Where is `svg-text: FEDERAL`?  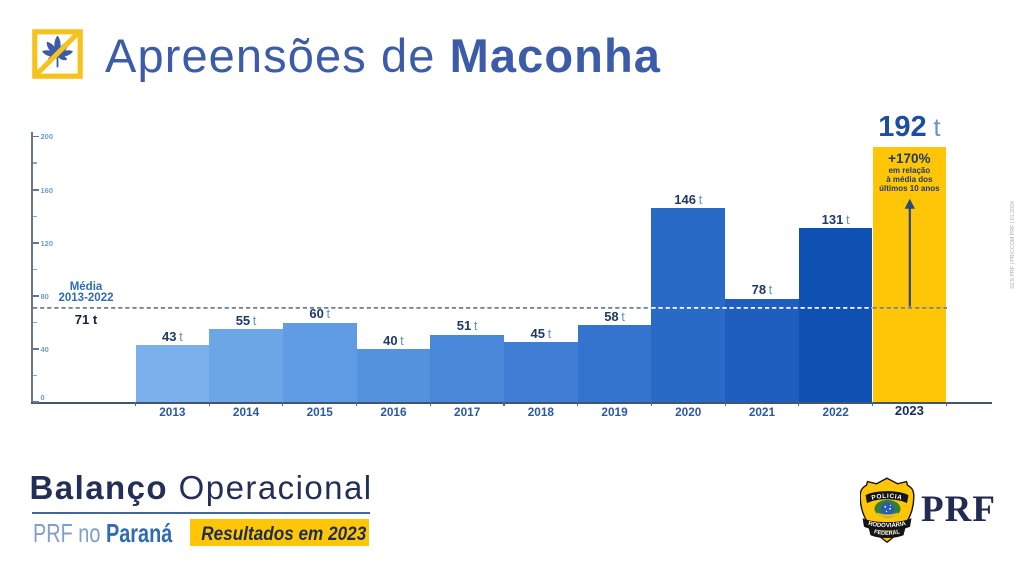 svg-text: FEDERAL is located at coordinates (887, 533).